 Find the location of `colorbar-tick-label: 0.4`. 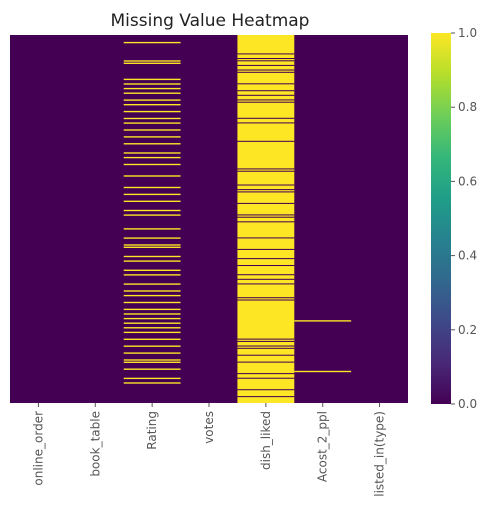

colorbar-tick-label: 0.4 is located at coordinates (467, 256).